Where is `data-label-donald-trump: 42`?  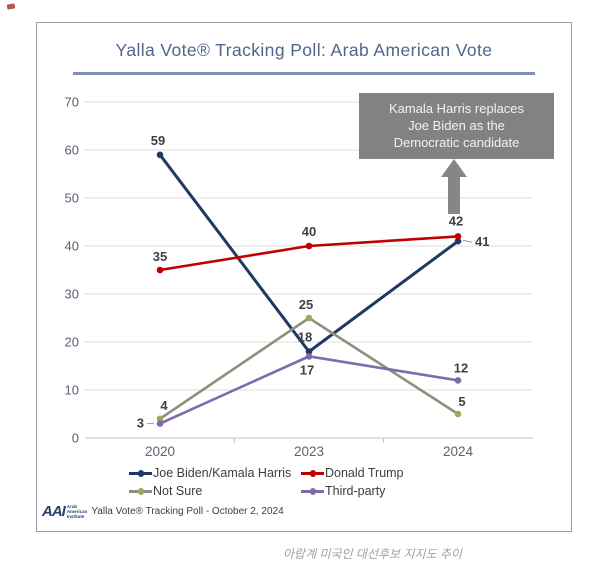 data-label-donald-trump: 42 is located at coordinates (456, 220).